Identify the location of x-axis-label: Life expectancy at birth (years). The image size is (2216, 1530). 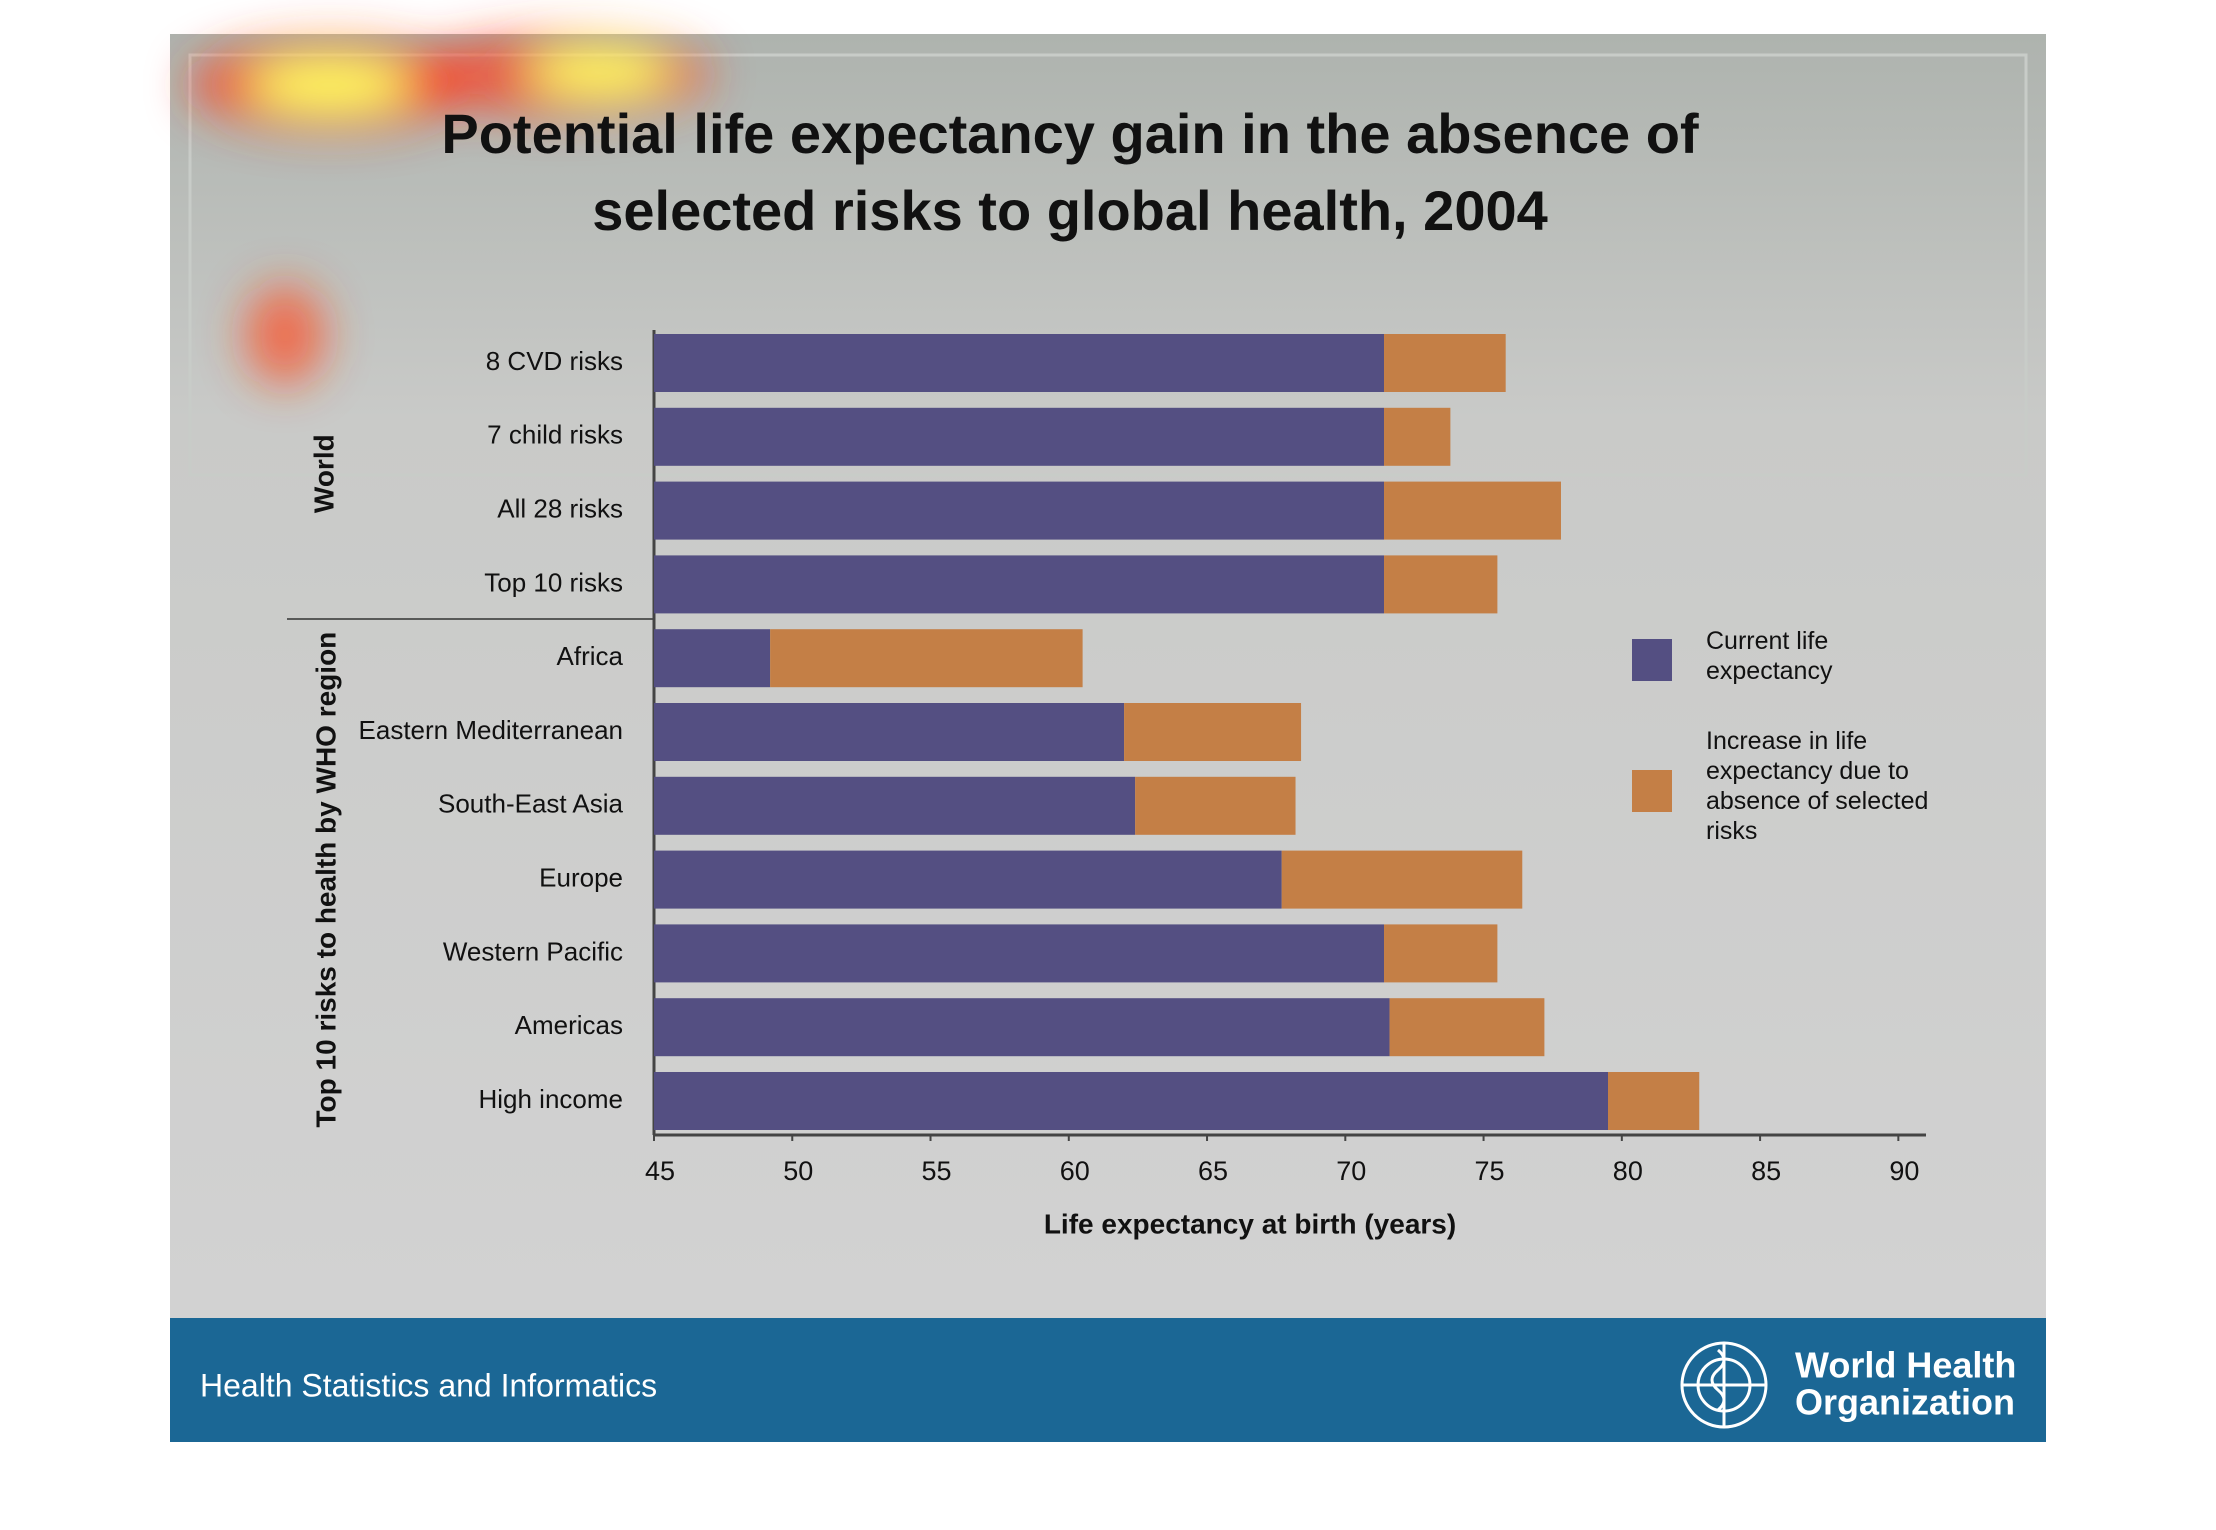
(1250, 1223).